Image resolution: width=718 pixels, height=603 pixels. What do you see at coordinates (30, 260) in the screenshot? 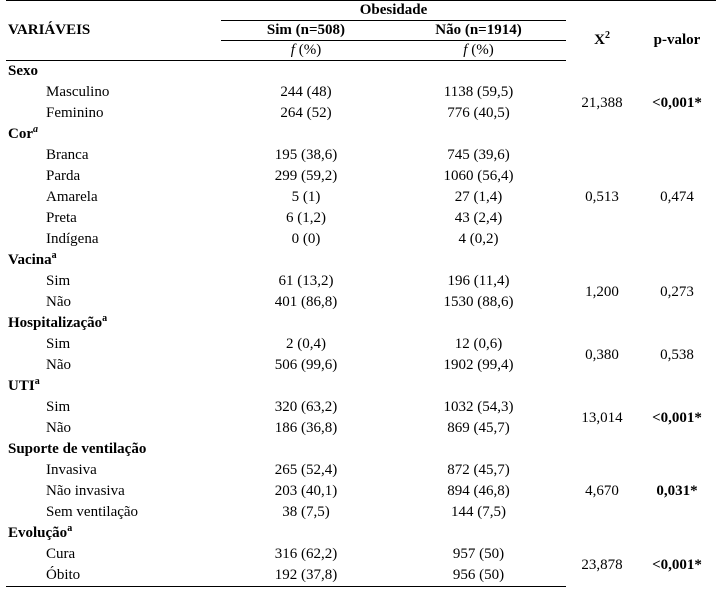
I see `section-name: Vacina` at bounding box center [30, 260].